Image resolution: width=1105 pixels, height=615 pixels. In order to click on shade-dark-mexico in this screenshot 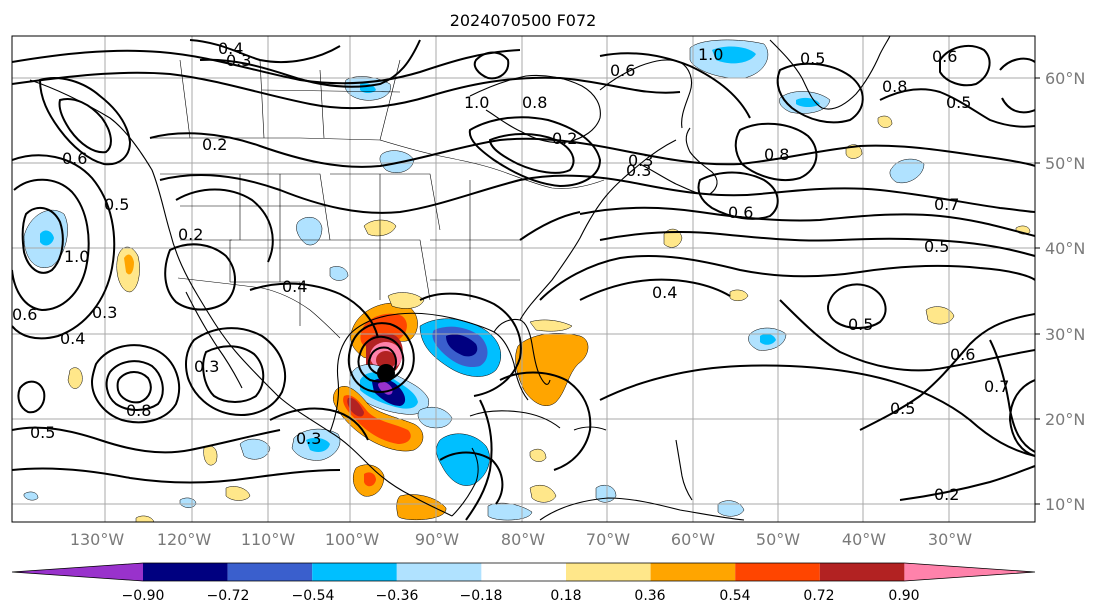, I will do `click(355, 407)`.